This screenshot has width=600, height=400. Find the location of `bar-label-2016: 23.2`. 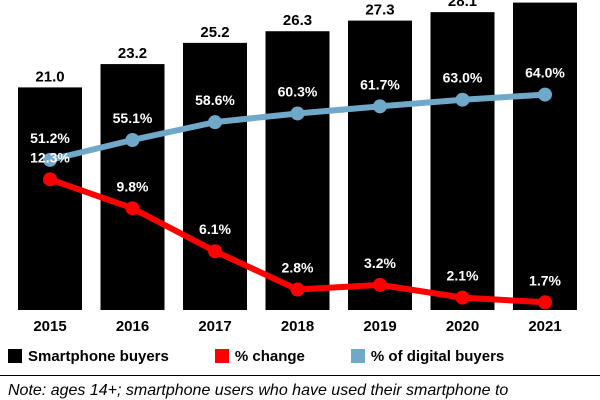

bar-label-2016: 23.2 is located at coordinates (132, 53).